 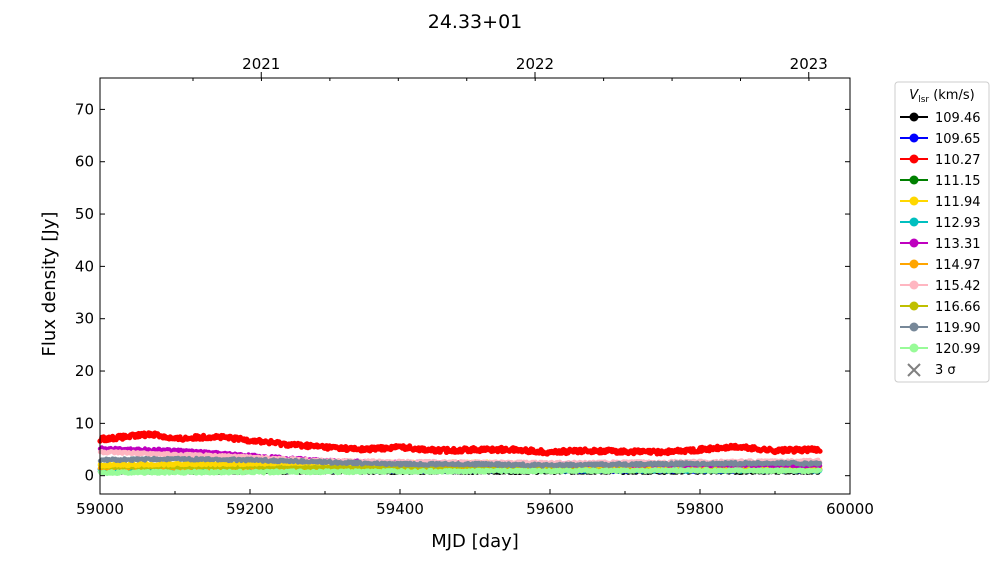 I want to click on x-axis-label: MJD [day], so click(x=475, y=541).